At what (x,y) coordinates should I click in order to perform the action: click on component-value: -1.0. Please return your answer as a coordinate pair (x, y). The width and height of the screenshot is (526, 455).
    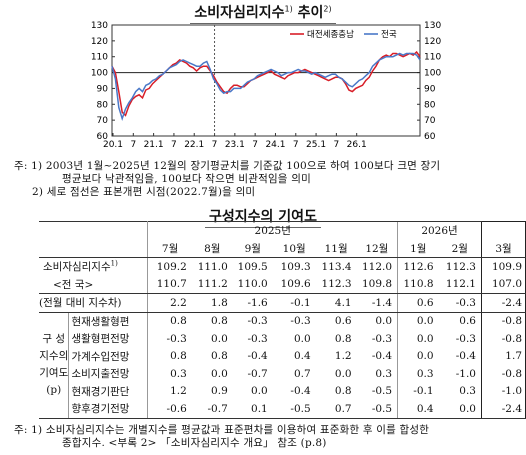
    Looking at the image, I should click on (503, 391).